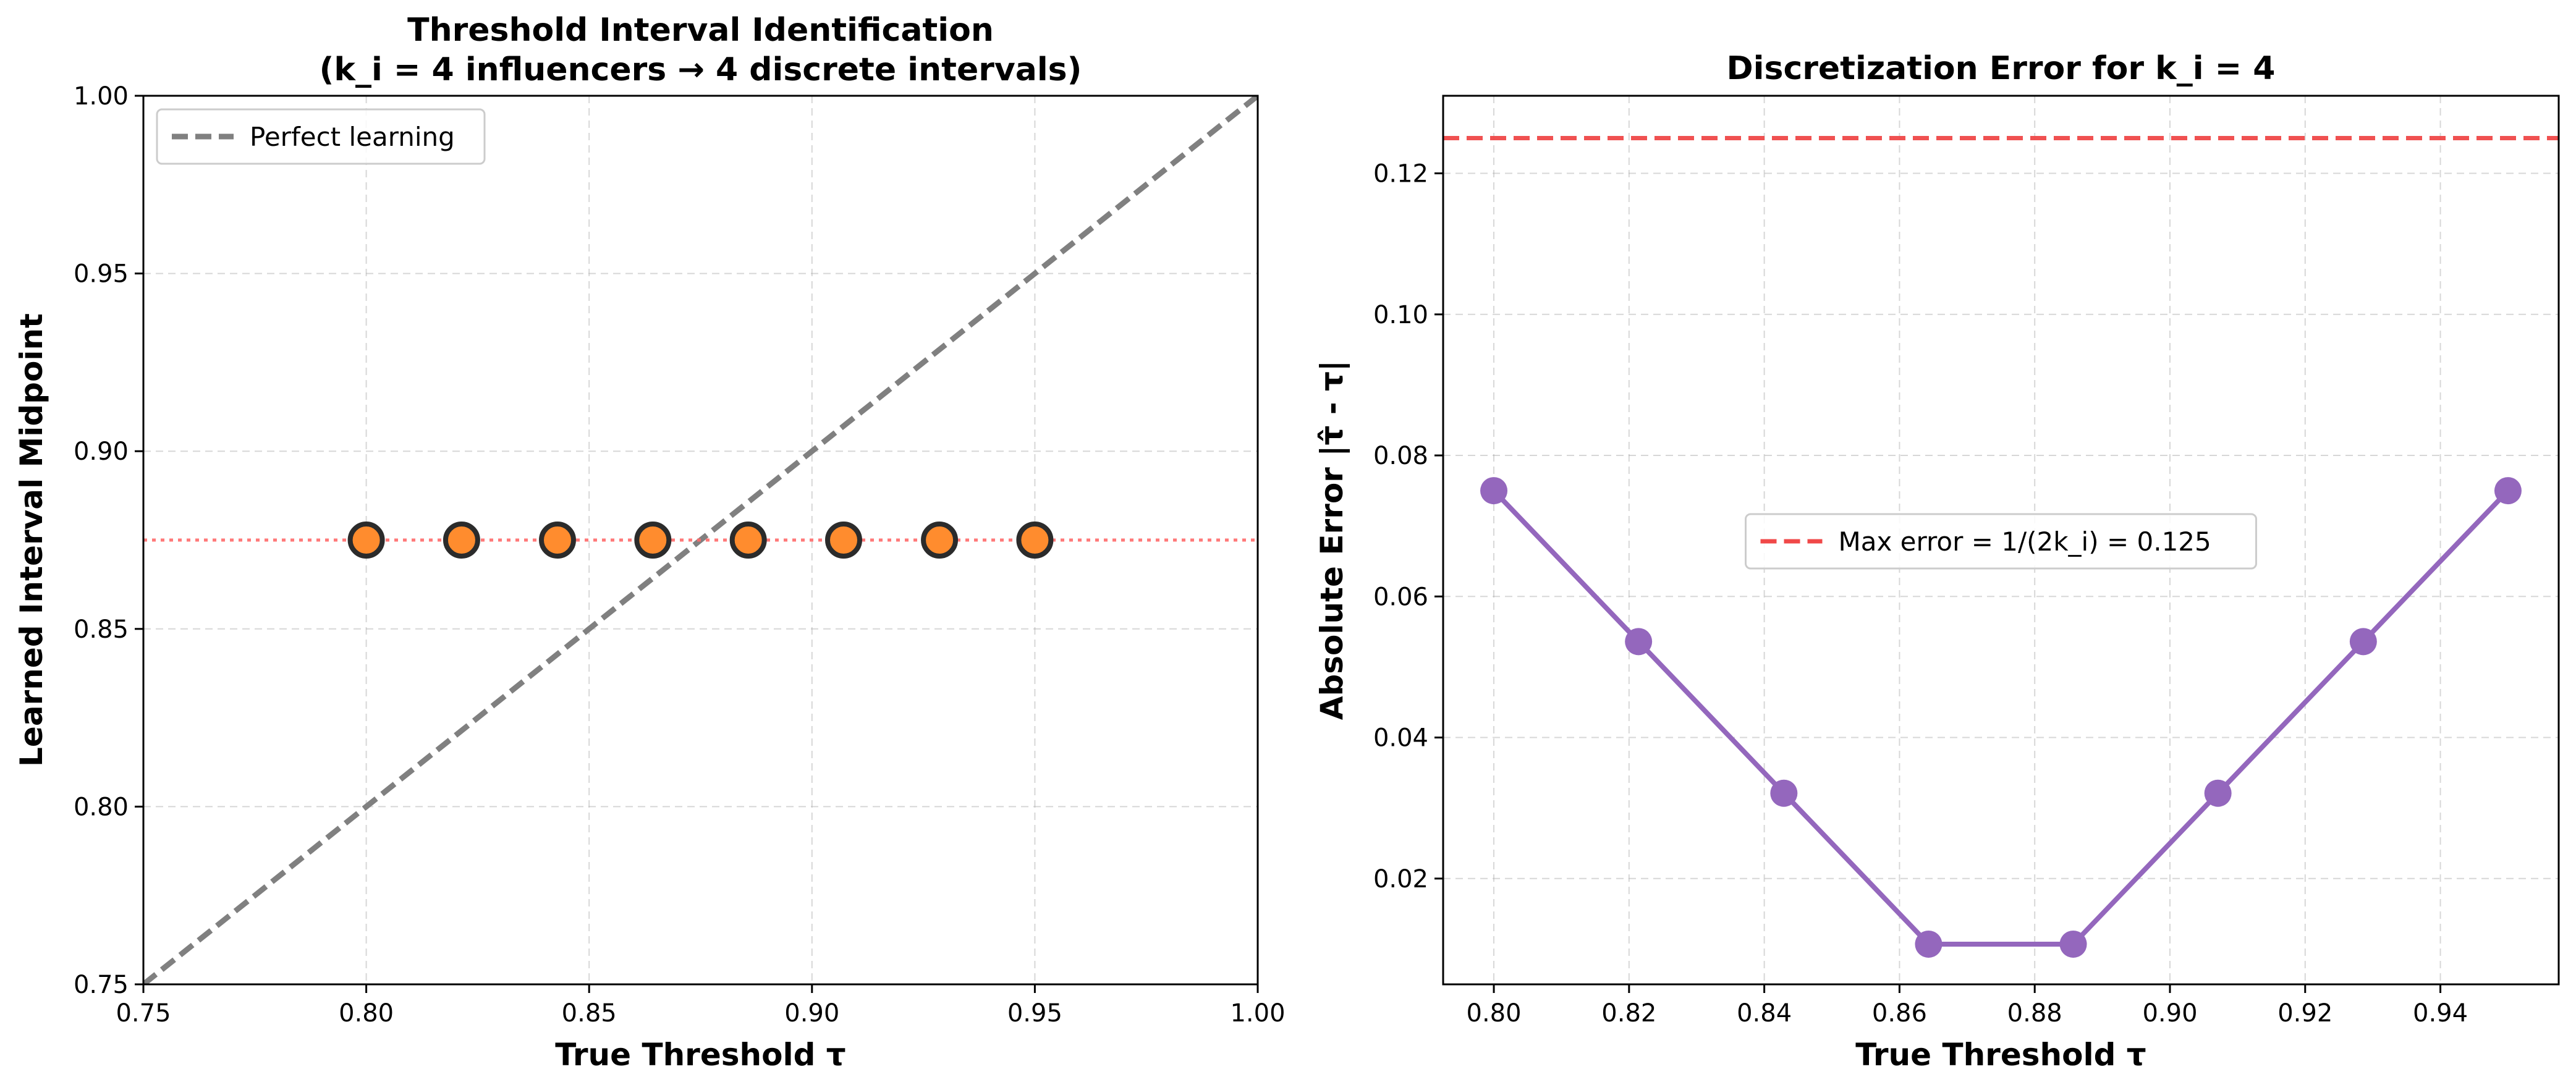 This screenshot has width=2576, height=1090. Describe the element at coordinates (2440, 1013) in the screenshot. I see `x-tick-label: 0.94` at that location.